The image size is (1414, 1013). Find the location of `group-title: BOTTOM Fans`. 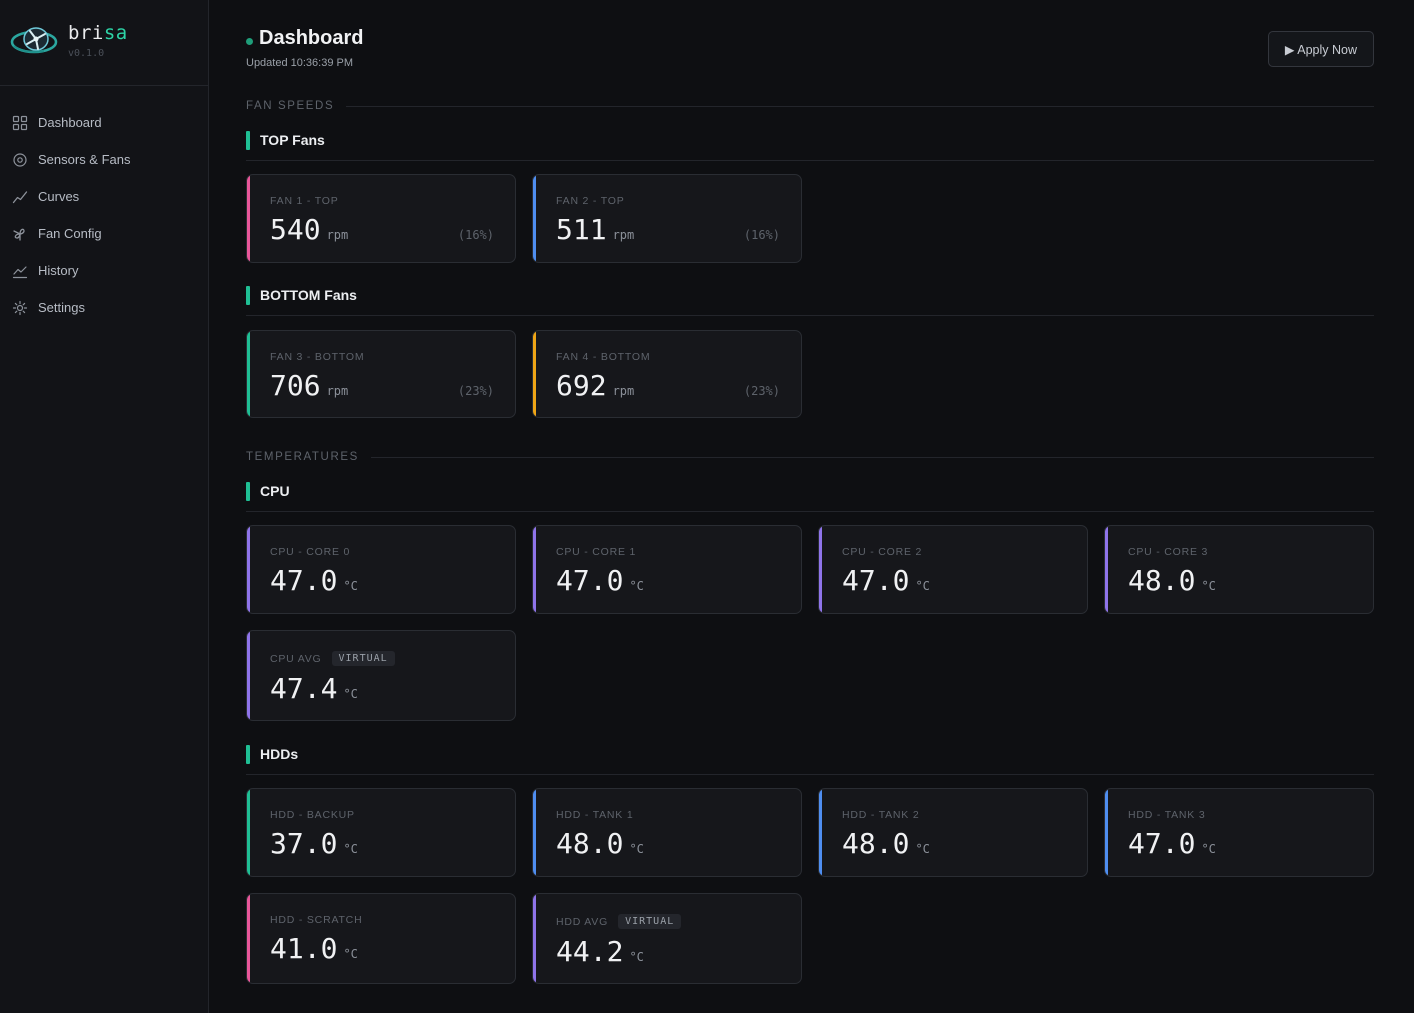

group-title: BOTTOM Fans is located at coordinates (308, 295).